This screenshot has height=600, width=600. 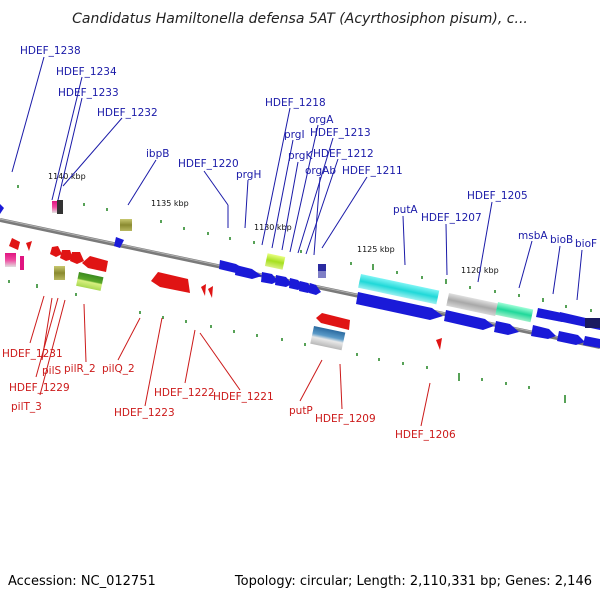 What do you see at coordinates (170, 203) in the screenshot?
I see `scale-label-1135: 1135 kbp` at bounding box center [170, 203].